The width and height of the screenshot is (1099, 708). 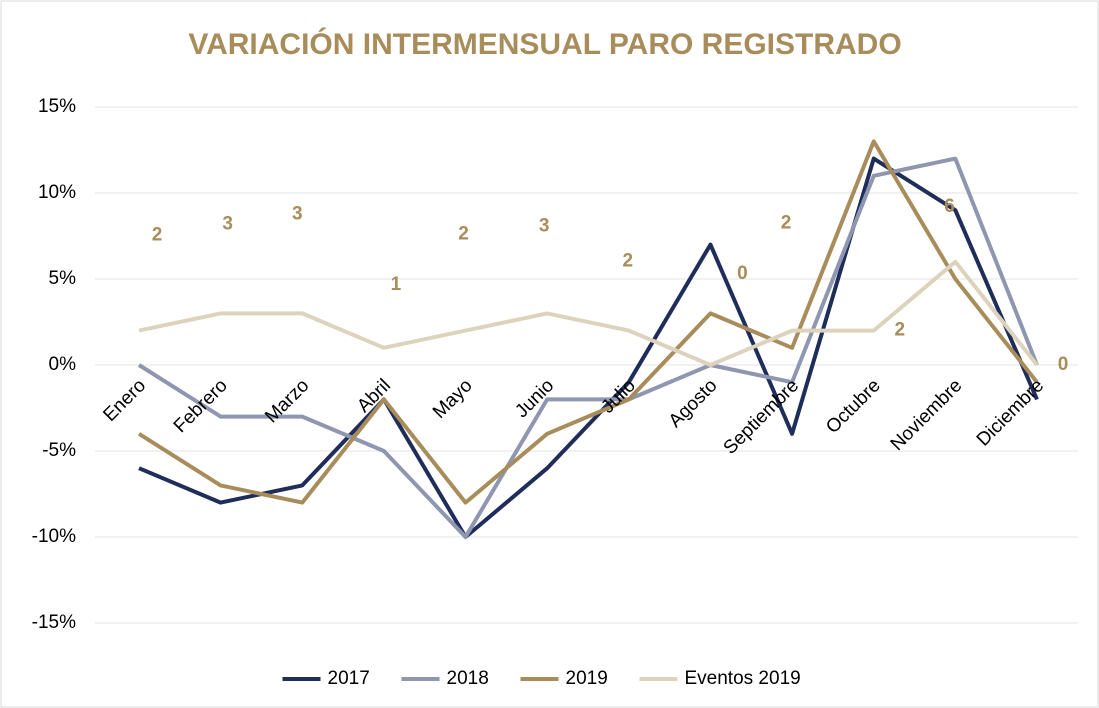 I want to click on legend-label: 2018, so click(x=468, y=678).